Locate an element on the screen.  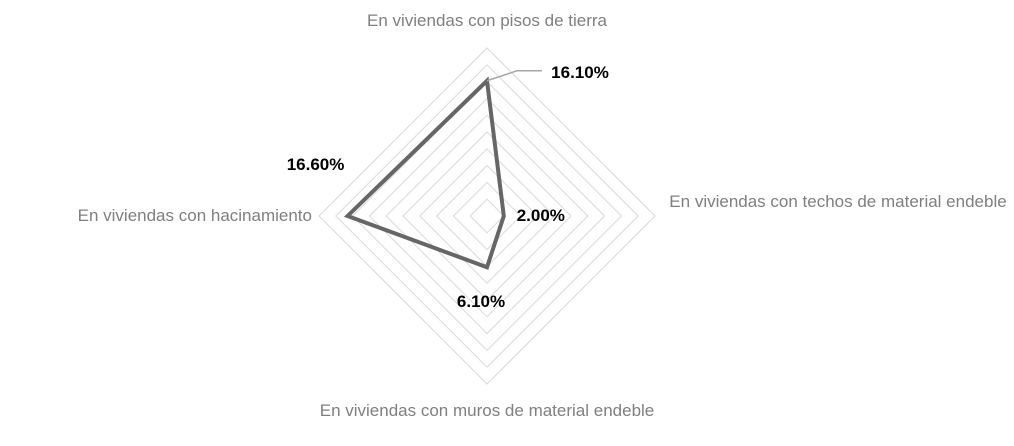
axis-label: En viviendas con pisos de tierra is located at coordinates (487, 20).